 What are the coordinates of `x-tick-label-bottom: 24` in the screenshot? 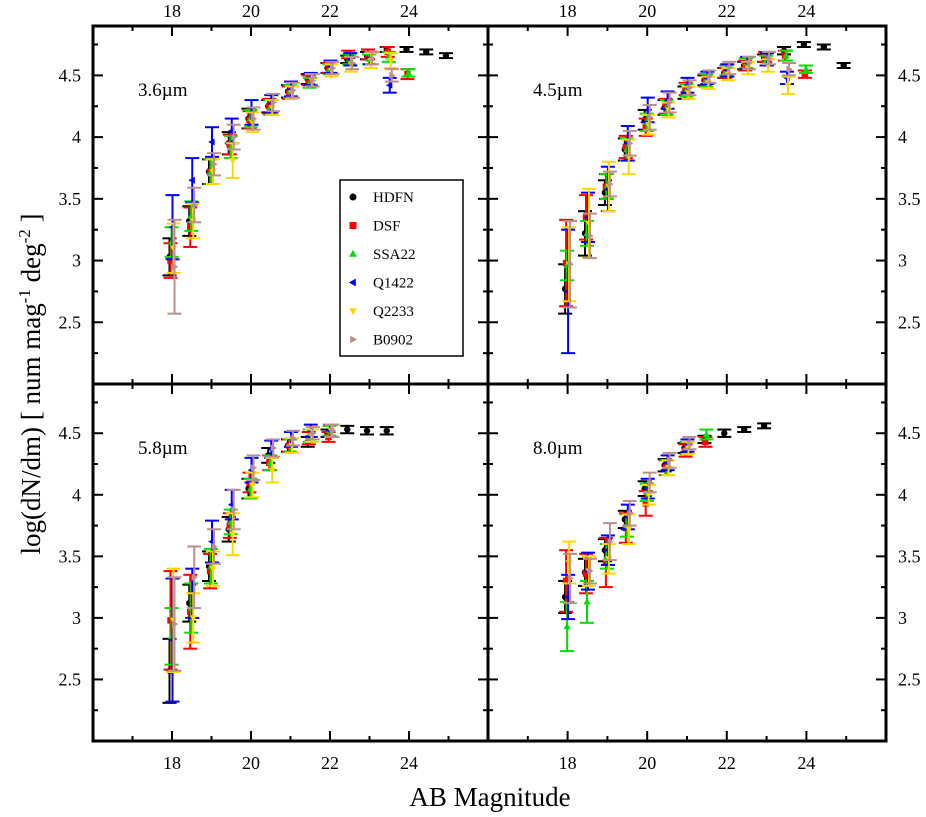 It's located at (409, 763).